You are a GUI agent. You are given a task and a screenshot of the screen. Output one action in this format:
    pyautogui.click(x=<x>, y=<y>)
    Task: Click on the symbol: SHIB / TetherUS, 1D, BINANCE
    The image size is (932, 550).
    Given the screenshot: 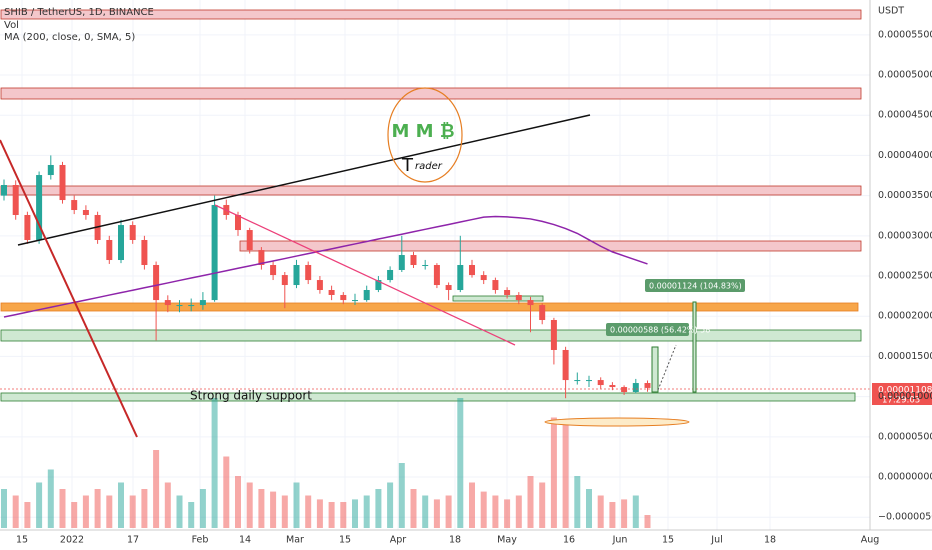 What is the action you would take?
    pyautogui.click(x=79, y=12)
    